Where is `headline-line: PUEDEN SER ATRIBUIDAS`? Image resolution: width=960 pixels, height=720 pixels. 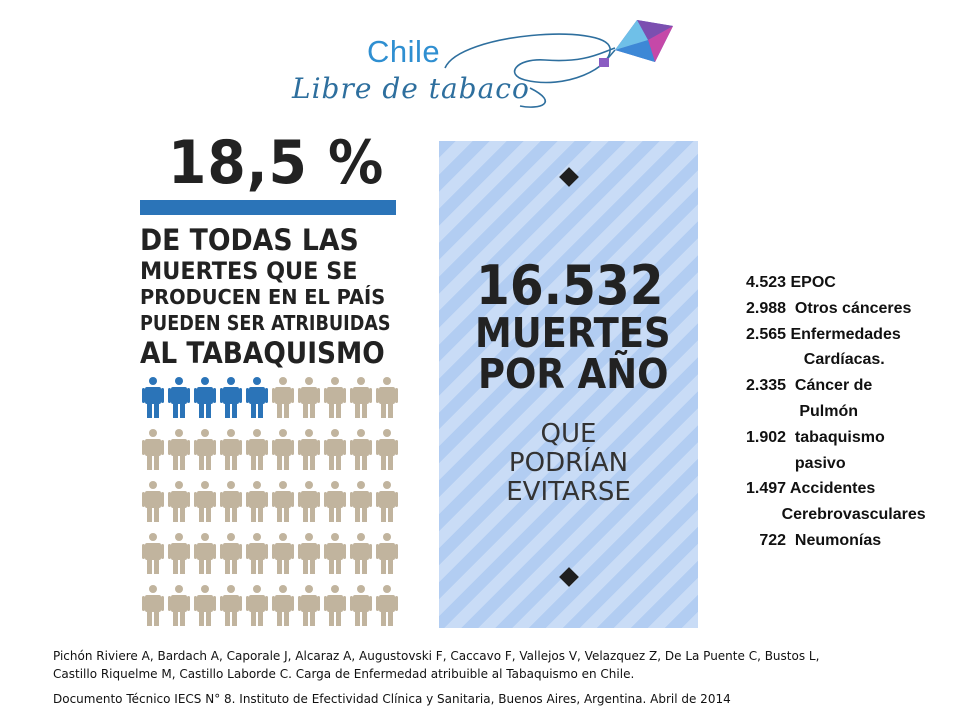 headline-line: PUEDEN SER ATRIBUIDAS is located at coordinates (265, 323).